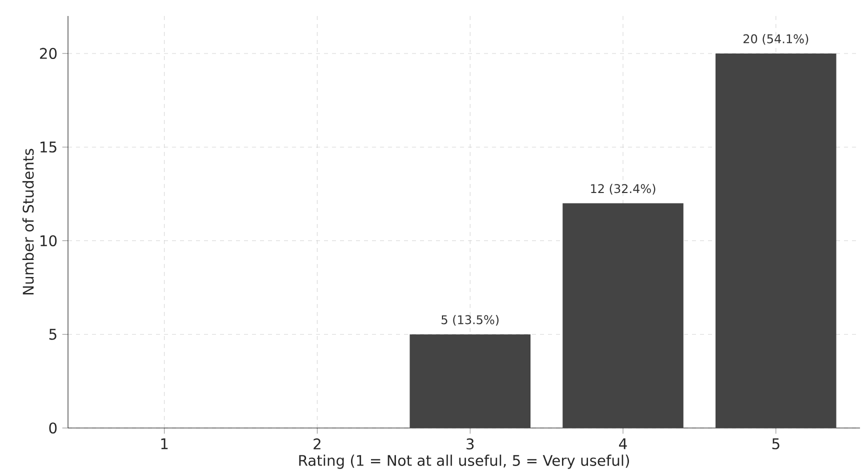  What do you see at coordinates (623, 444) in the screenshot?
I see `x-tick-label: 4` at bounding box center [623, 444].